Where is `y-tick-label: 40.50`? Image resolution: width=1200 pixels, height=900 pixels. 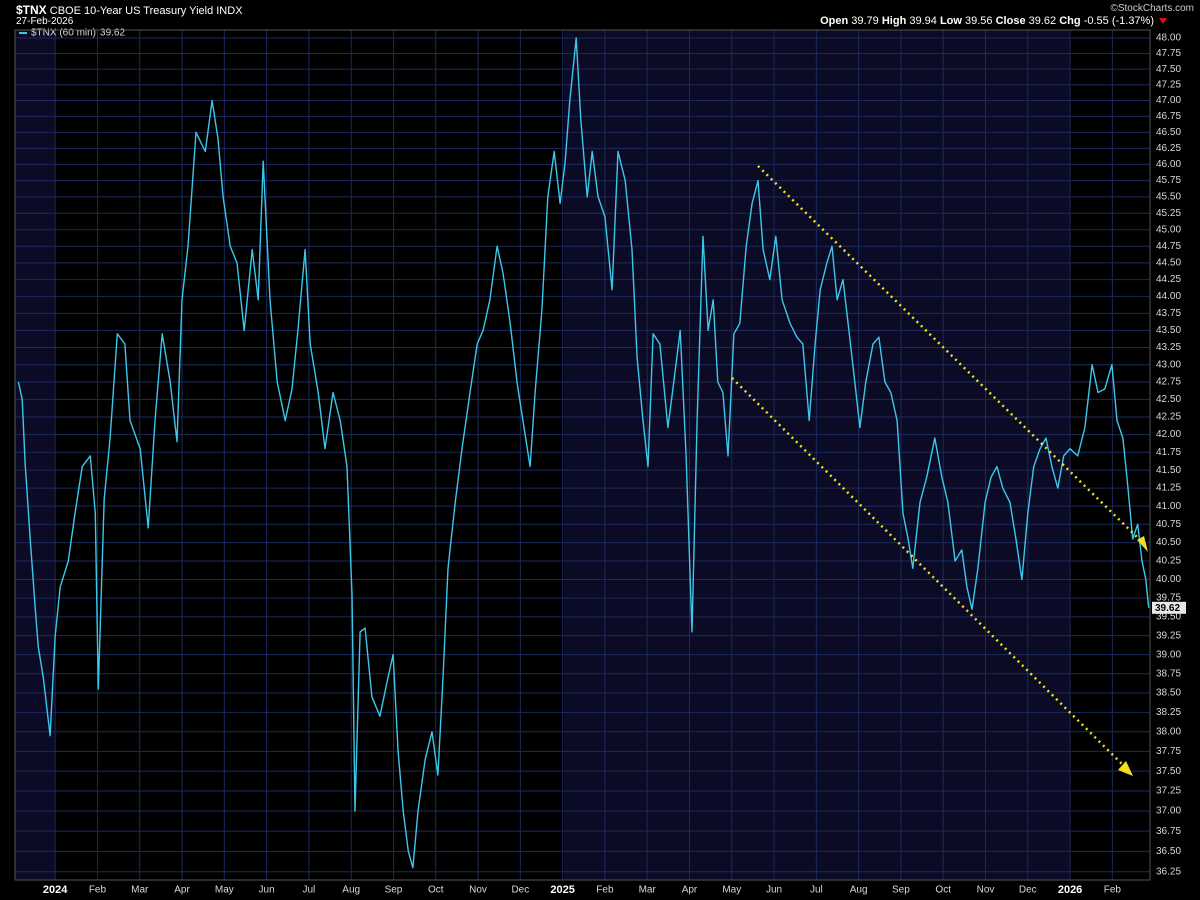 y-tick-label: 40.50 is located at coordinates (1168, 542).